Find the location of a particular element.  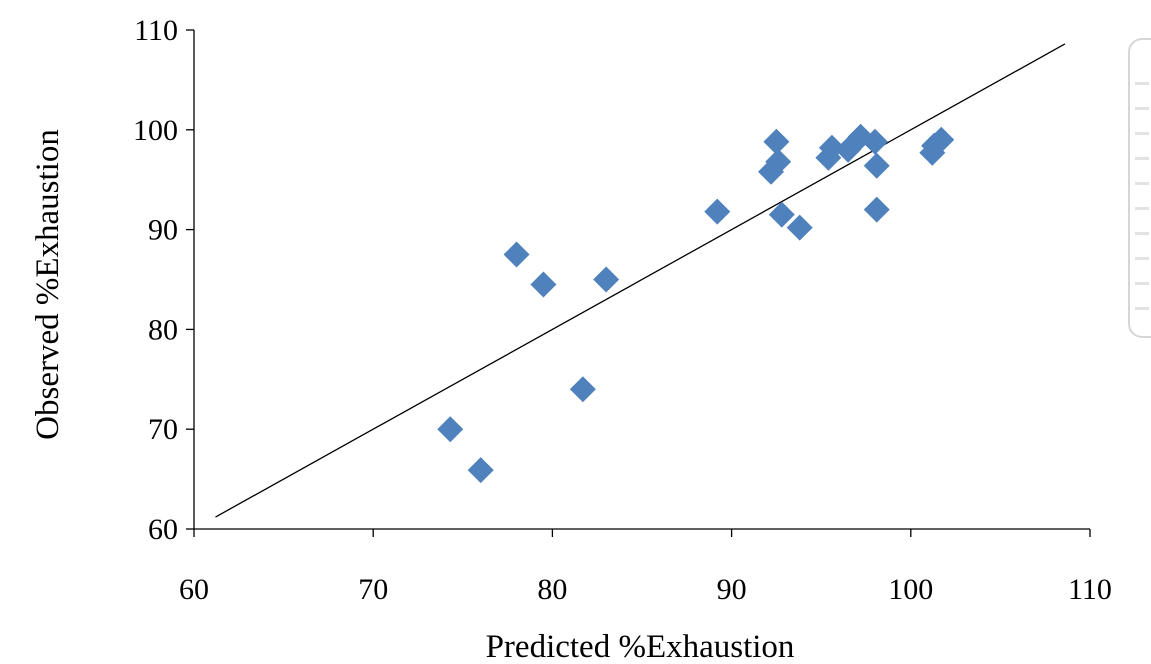

x-tick-label: 80 is located at coordinates (552, 589).